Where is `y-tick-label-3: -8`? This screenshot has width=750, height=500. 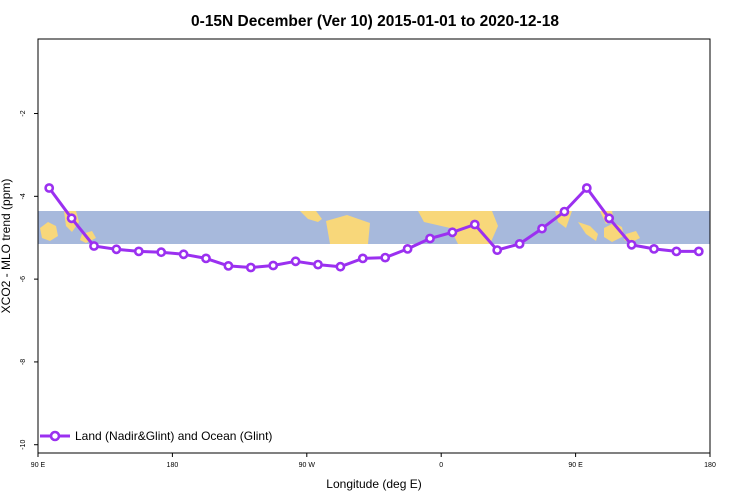 y-tick-label-3: -8 is located at coordinates (23, 362).